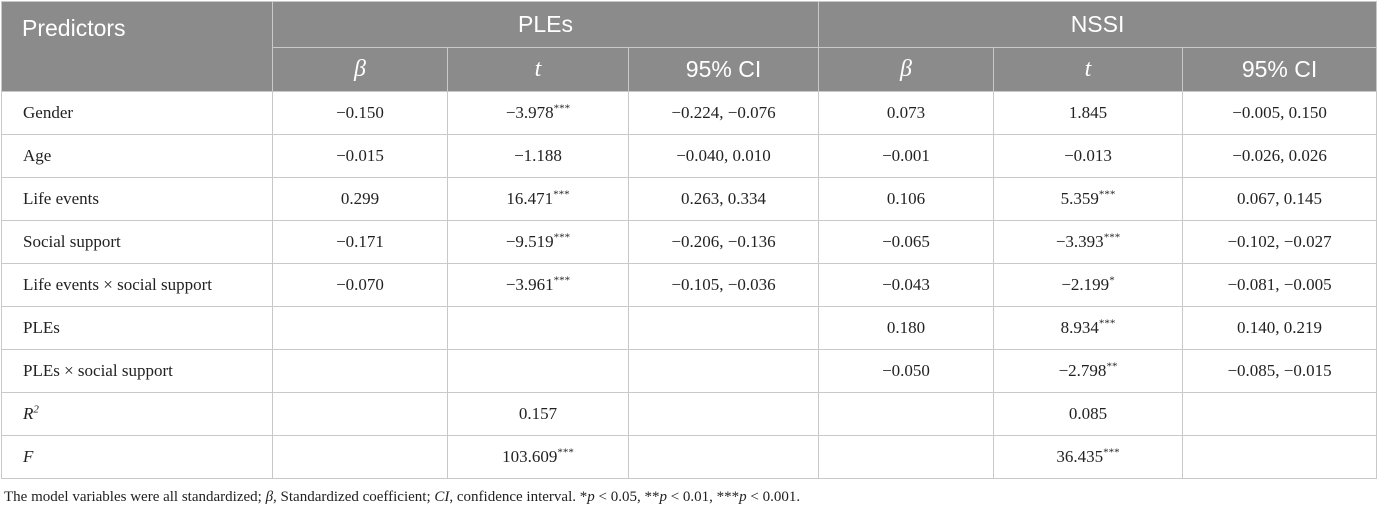  What do you see at coordinates (906, 69) in the screenshot?
I see `header-nssi-beta: β` at bounding box center [906, 69].